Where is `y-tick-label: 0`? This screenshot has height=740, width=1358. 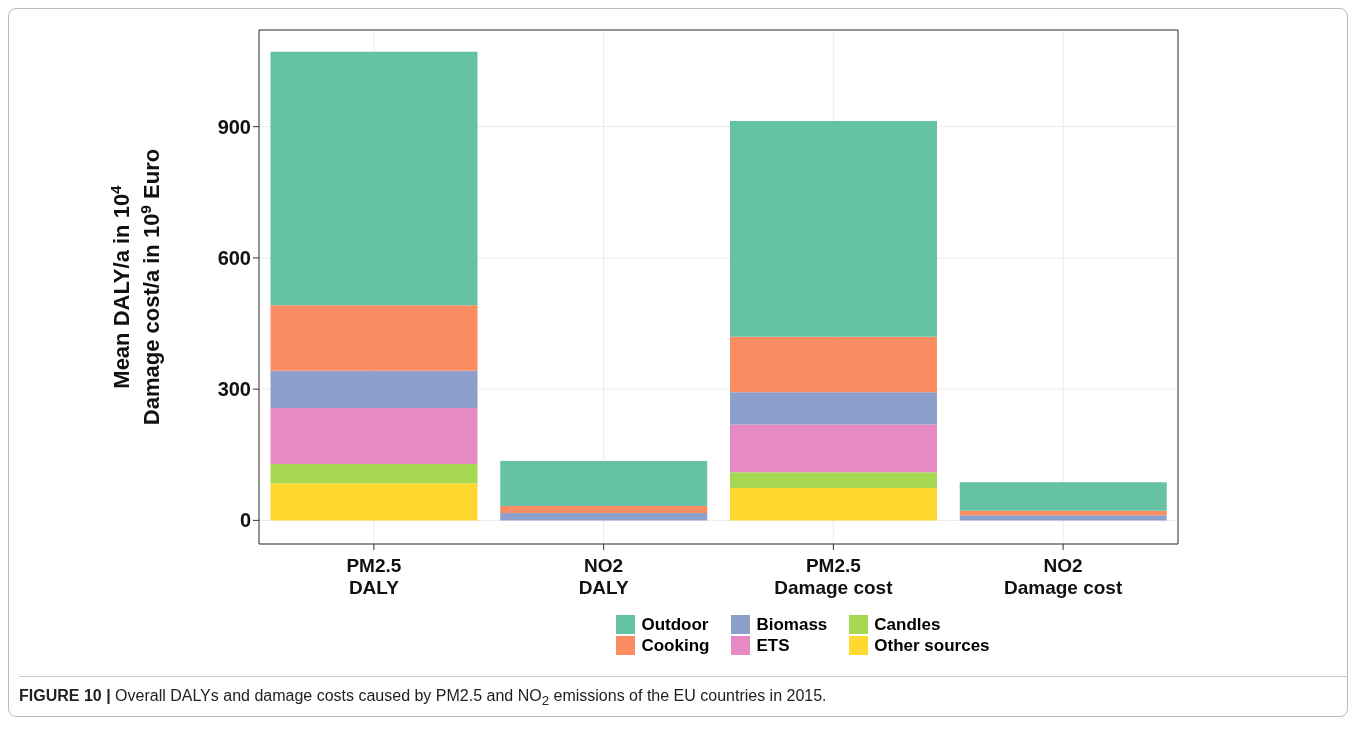
y-tick-label: 0 is located at coordinates (245, 520).